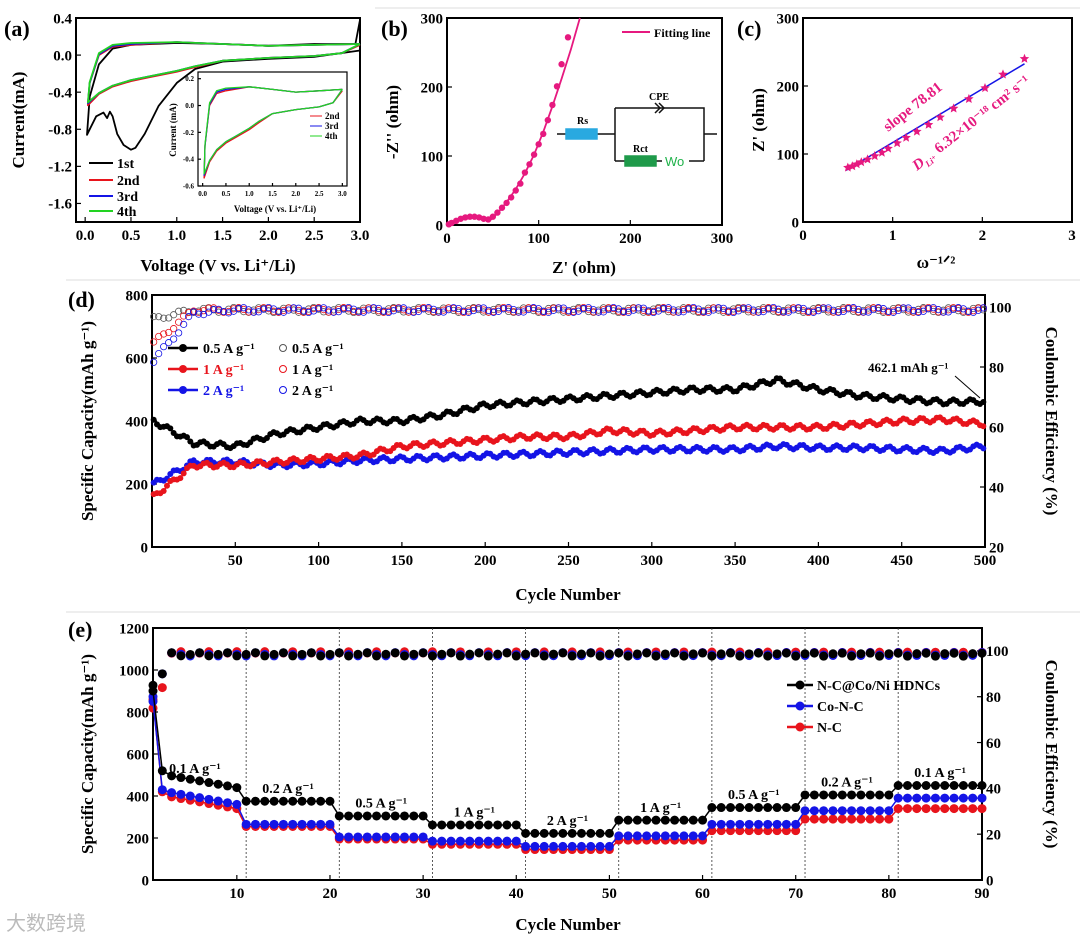 The image size is (1080, 939). I want to click on rate-label: 0.1 A g⁻¹, so click(195, 769).